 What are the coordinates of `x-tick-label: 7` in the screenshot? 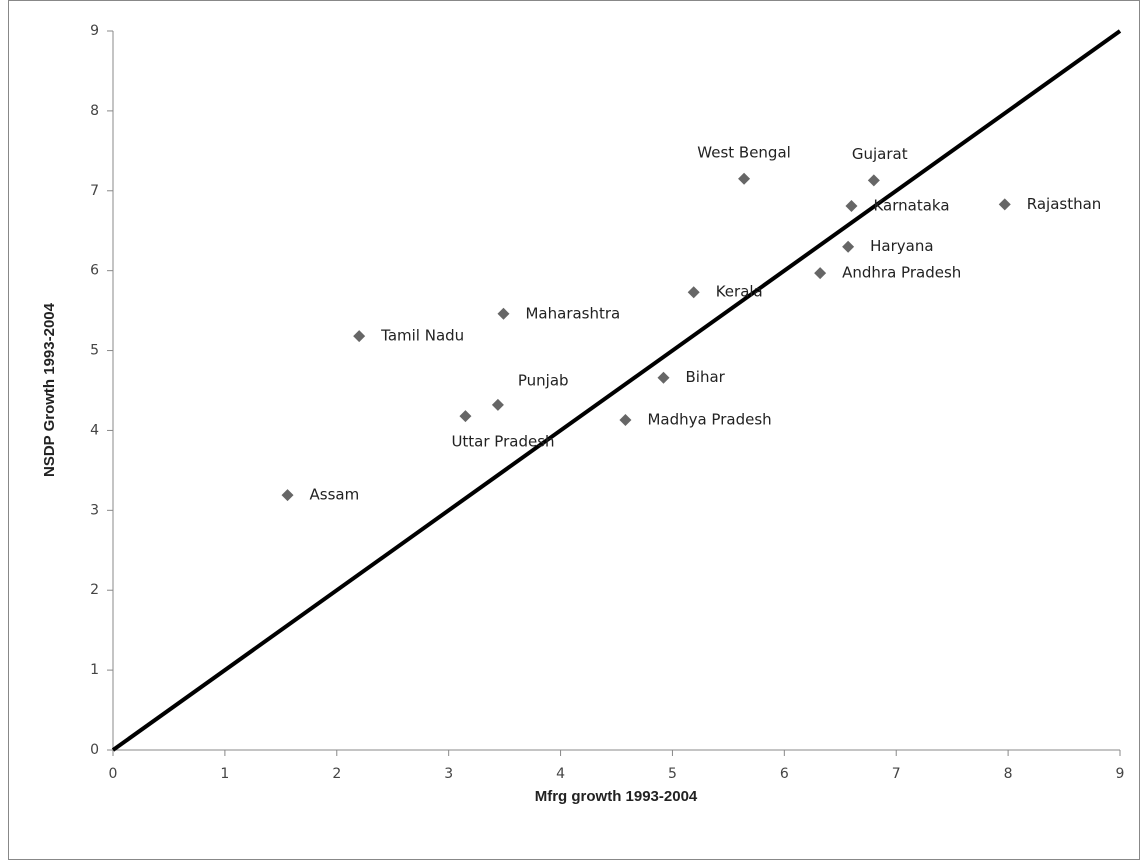 It's located at (896, 774).